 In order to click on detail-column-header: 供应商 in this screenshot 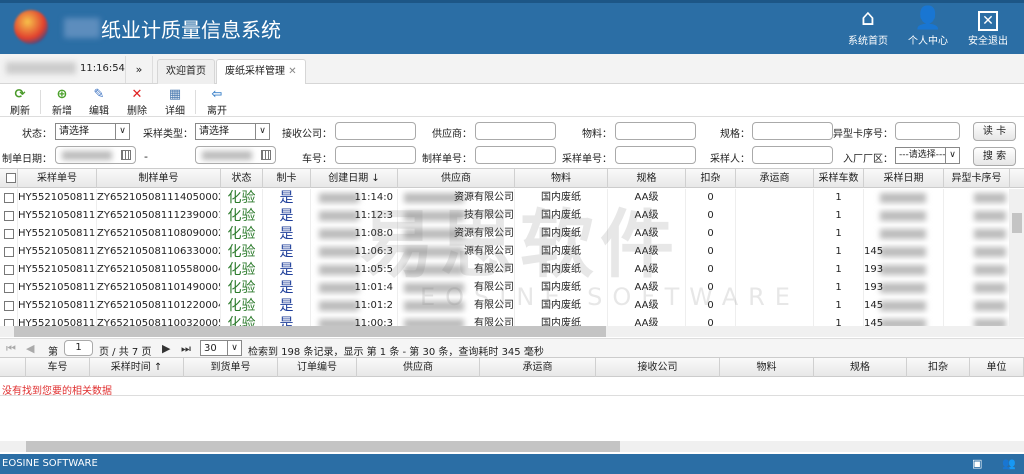, I will do `click(418, 367)`.